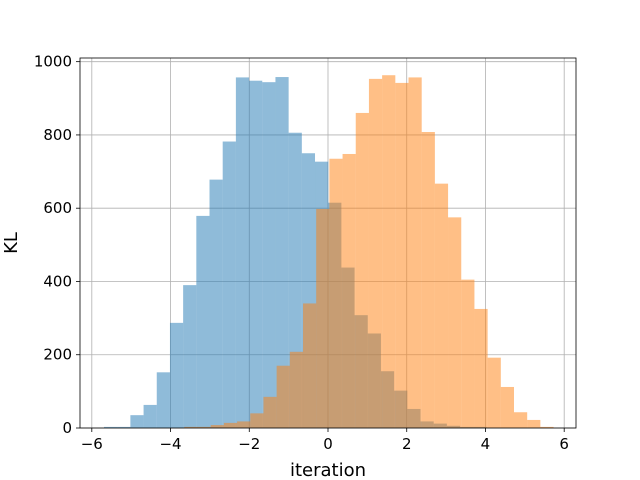  What do you see at coordinates (328, 444) in the screenshot?
I see `x-tick-label: 0` at bounding box center [328, 444].